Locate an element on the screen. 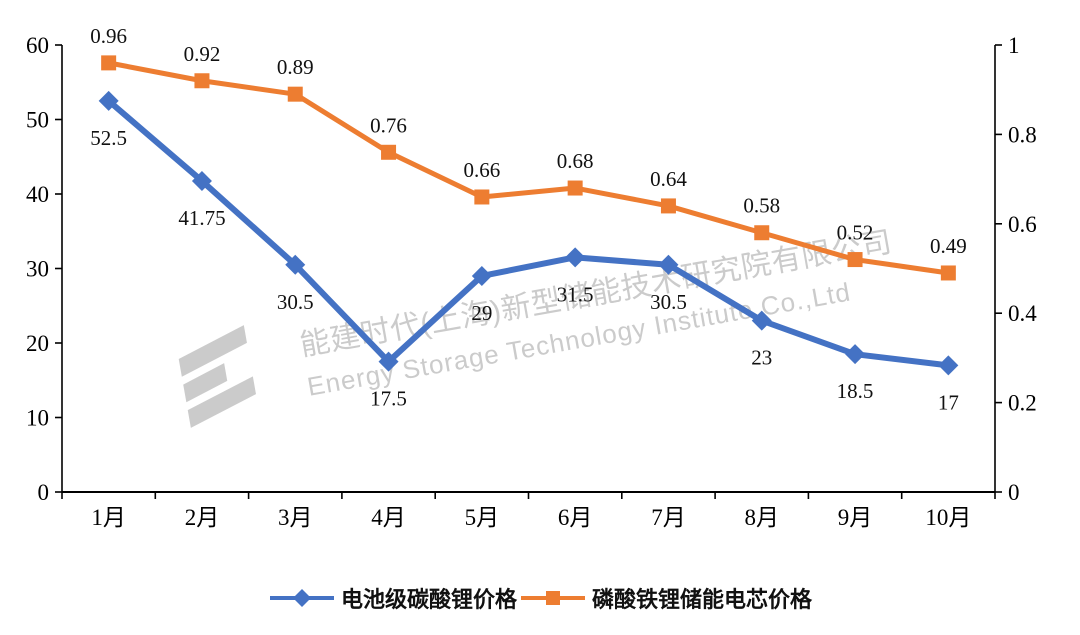 Image resolution: width=1080 pixels, height=635 pixels. x-axis-category-label: 4月 is located at coordinates (388, 517).